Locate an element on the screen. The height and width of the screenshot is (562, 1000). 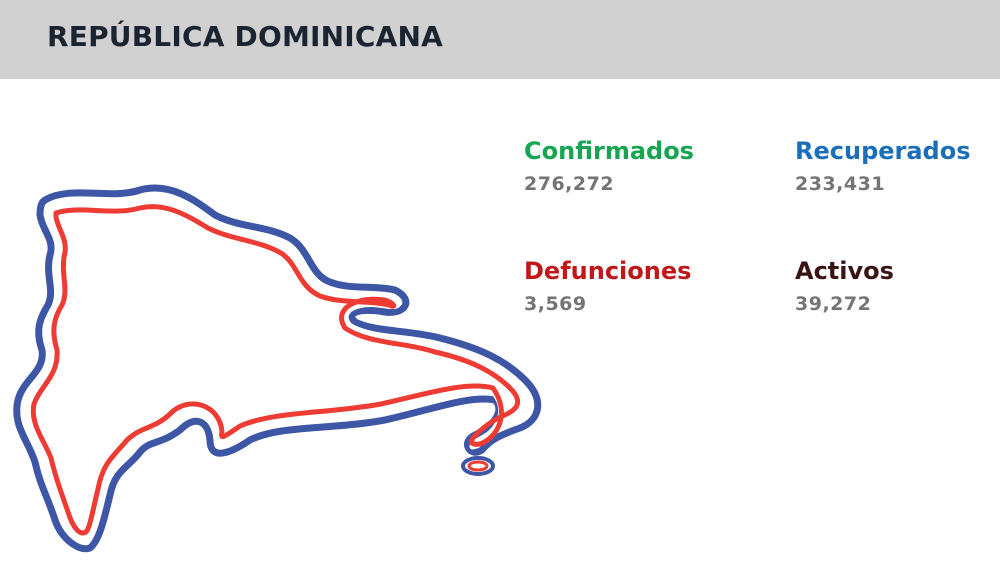
map-island-blue is located at coordinates (478, 466).